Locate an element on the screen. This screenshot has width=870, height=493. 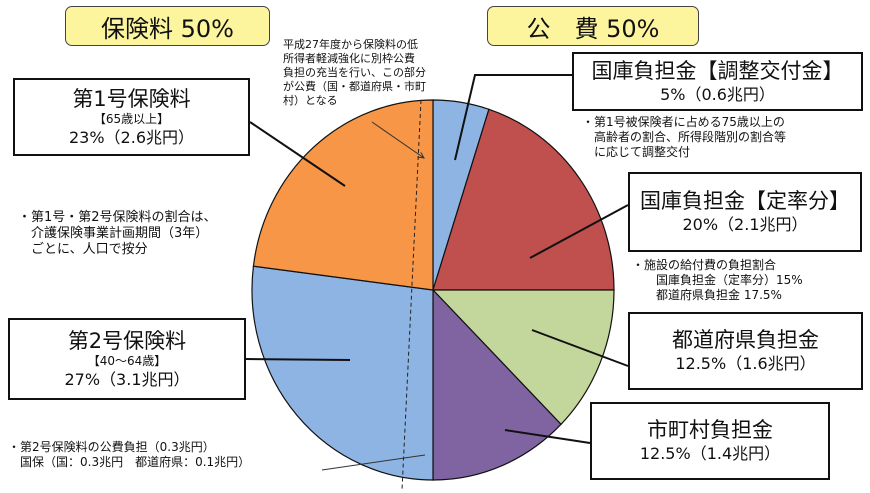
note-shisetsu: ・施設の給付費の負担割合 国庫負担金（定率分）15% 都道府県負担金 17.5% is located at coordinates (717, 280).